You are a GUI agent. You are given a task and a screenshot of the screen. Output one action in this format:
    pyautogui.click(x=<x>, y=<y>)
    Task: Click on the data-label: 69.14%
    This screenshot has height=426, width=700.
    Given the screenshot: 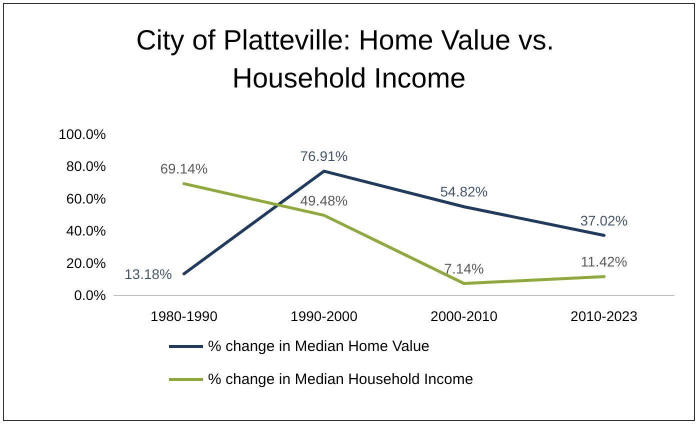 What is the action you would take?
    pyautogui.click(x=184, y=168)
    